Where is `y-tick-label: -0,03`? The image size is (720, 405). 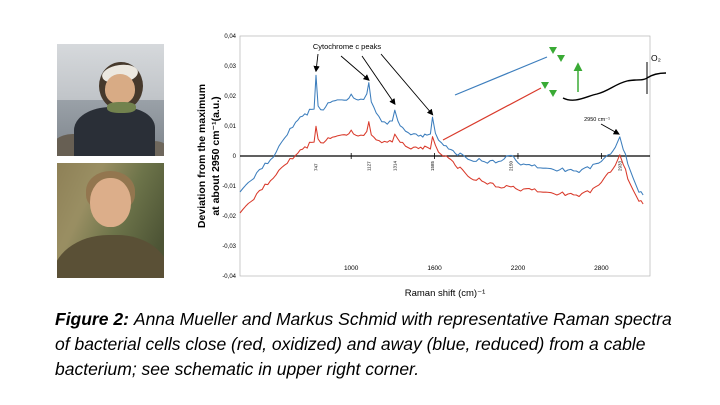 y-tick-label: -0,03 is located at coordinates (229, 247).